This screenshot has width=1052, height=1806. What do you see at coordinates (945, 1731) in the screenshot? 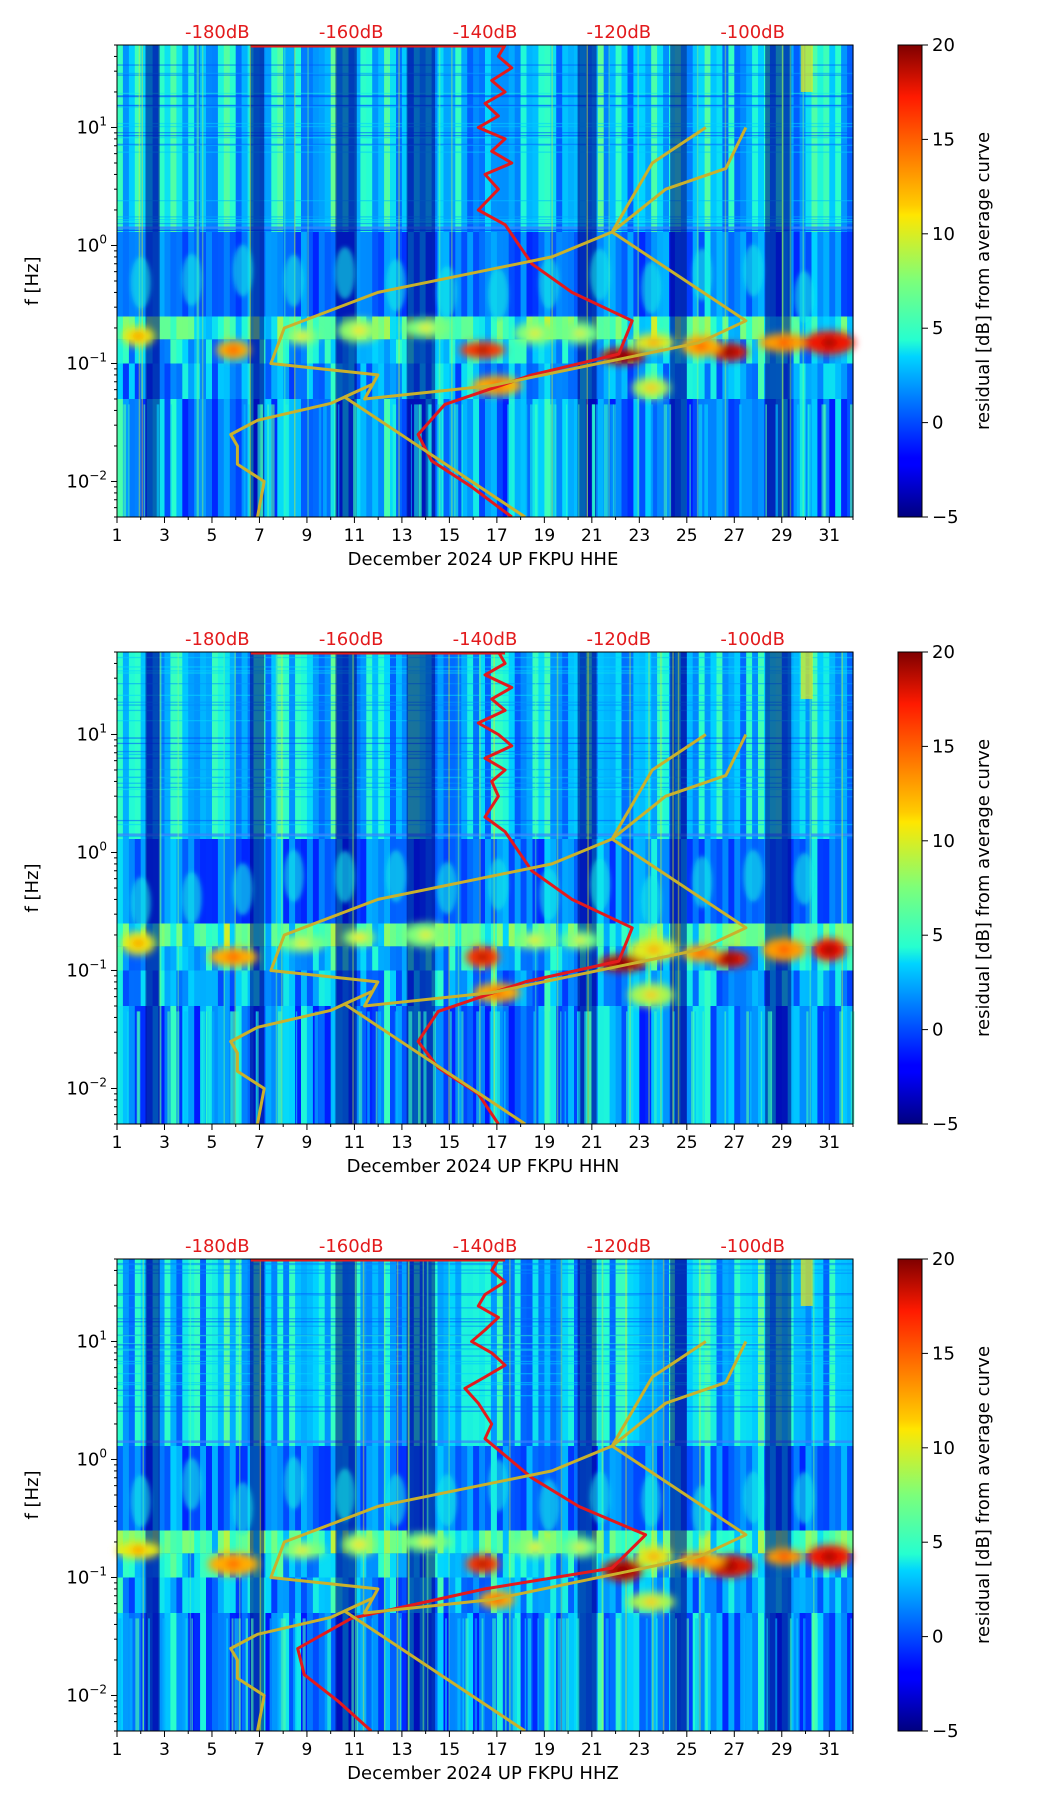
I see `colorbar-tick-label: −5` at bounding box center [945, 1731].